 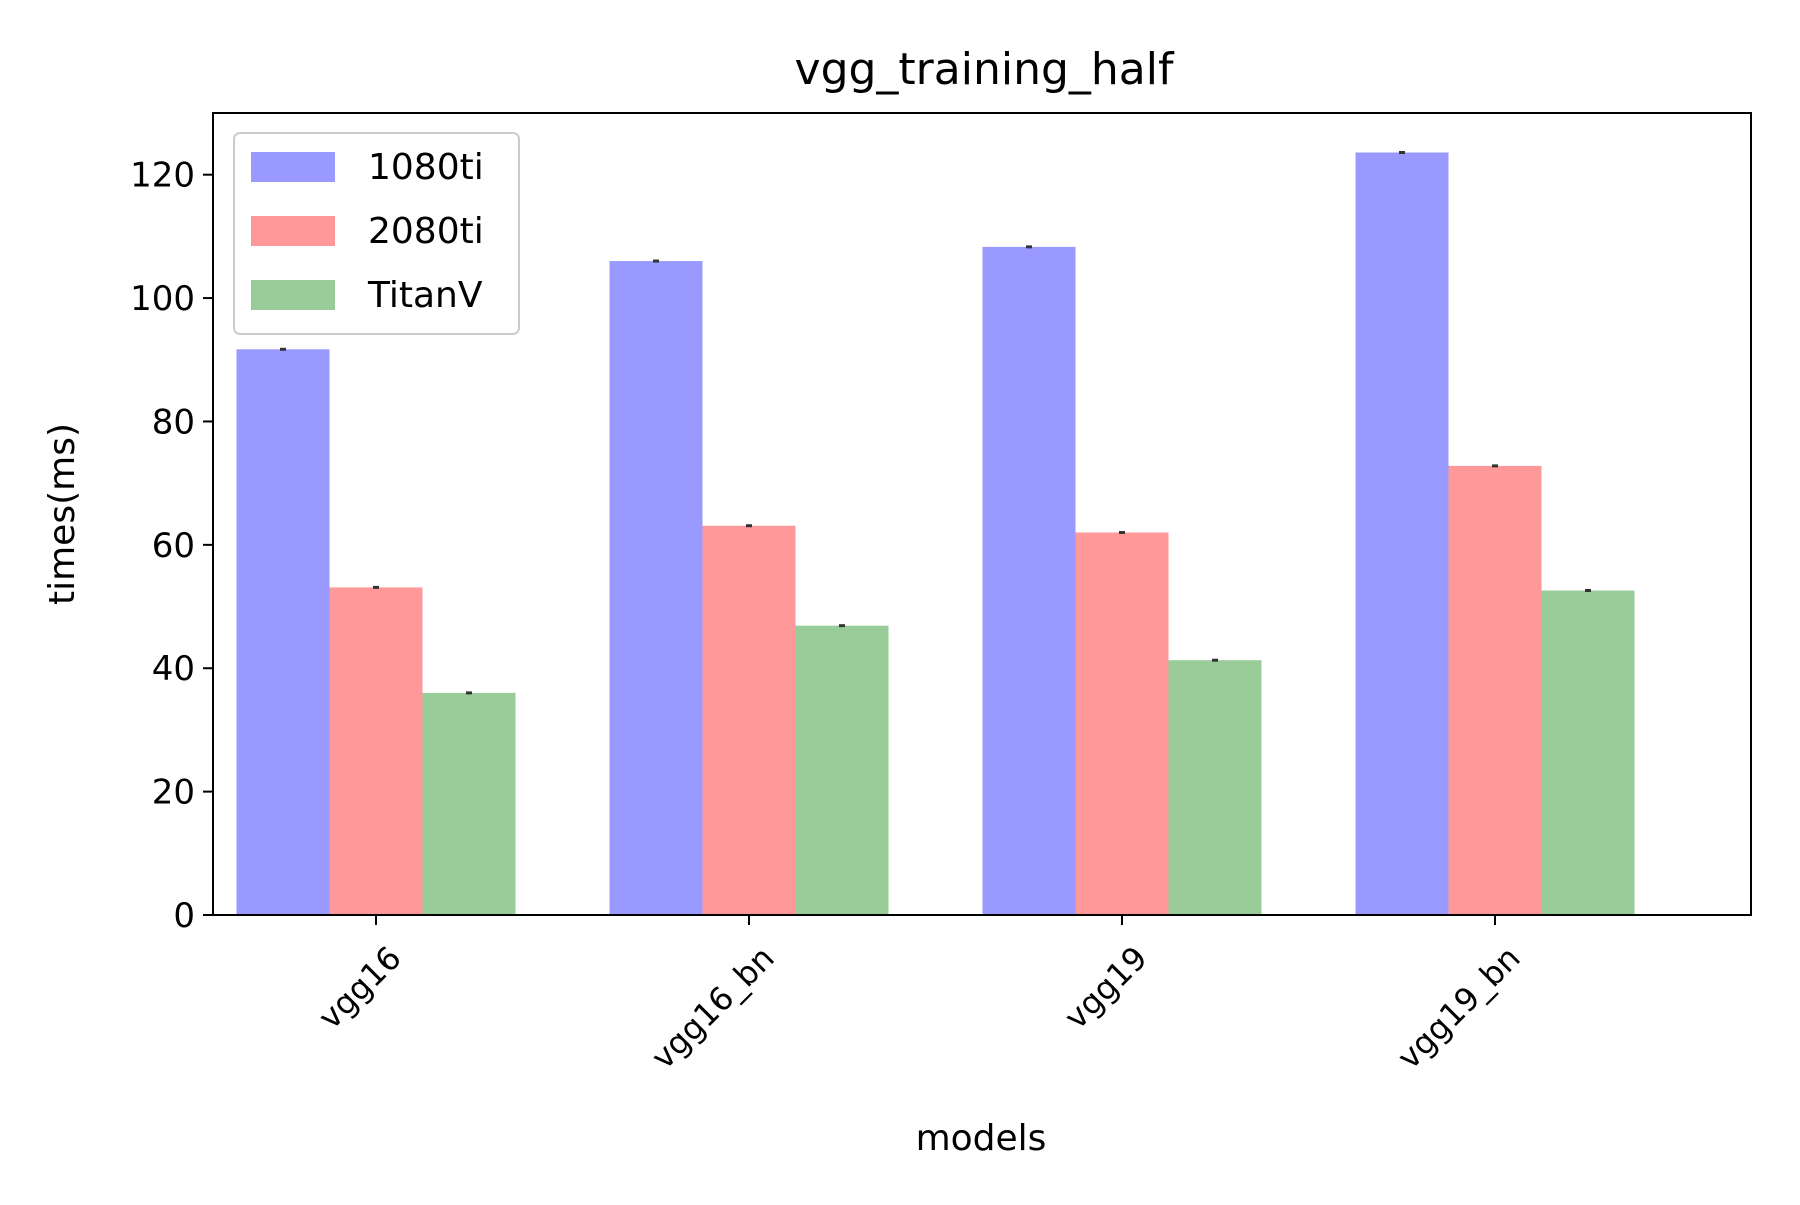 I want to click on bar-TitanV-vgg19_bn, so click(x=1588, y=752).